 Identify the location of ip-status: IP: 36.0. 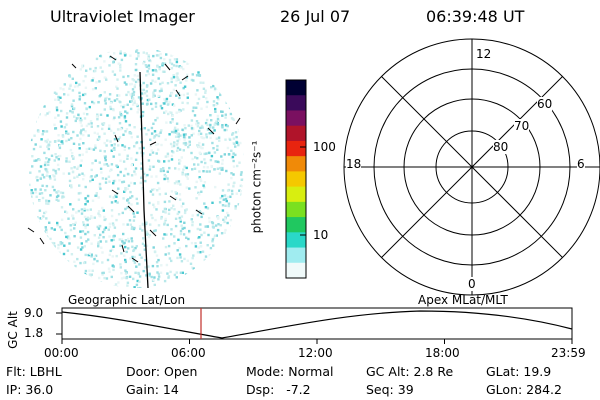
(30, 389).